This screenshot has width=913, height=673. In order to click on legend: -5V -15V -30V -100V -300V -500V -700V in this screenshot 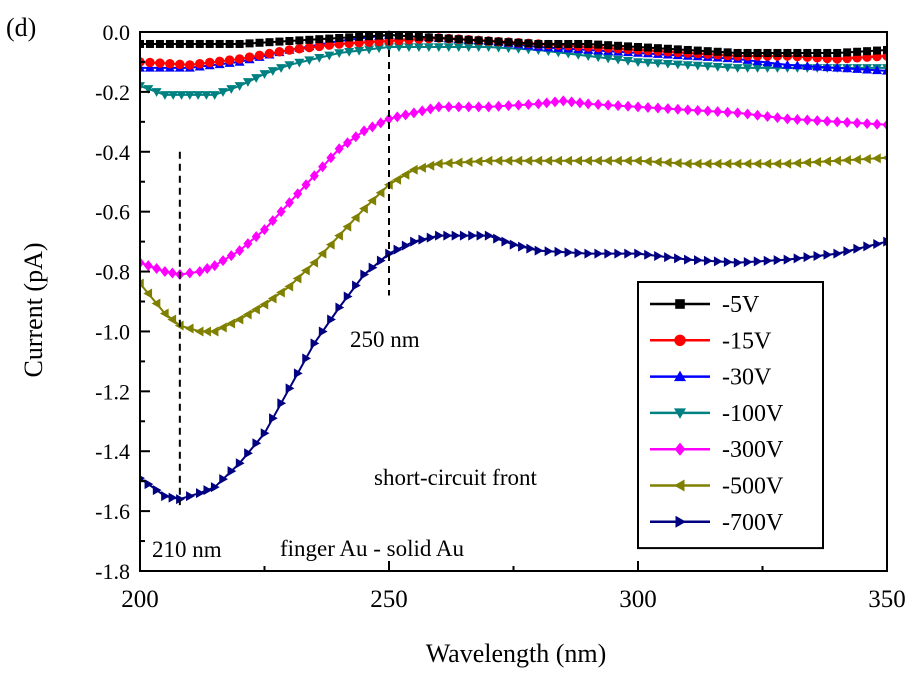, I will do `click(730, 415)`.